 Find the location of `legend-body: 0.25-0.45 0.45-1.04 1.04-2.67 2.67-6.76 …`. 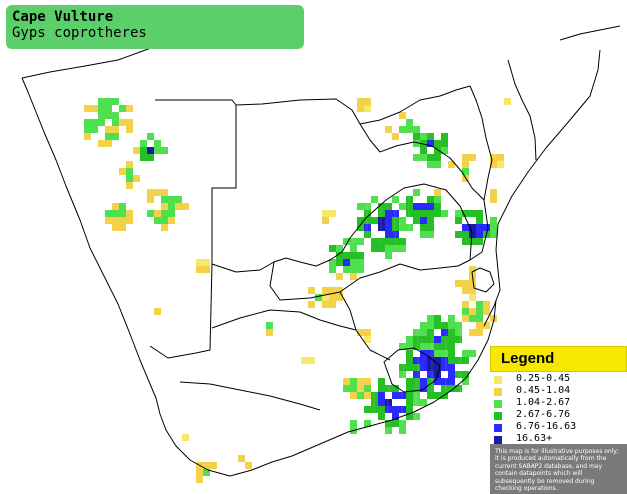

legend-body: 0.25-0.45 0.45-1.04 1.04-2.67 2.67-6.76 … is located at coordinates (558, 408).